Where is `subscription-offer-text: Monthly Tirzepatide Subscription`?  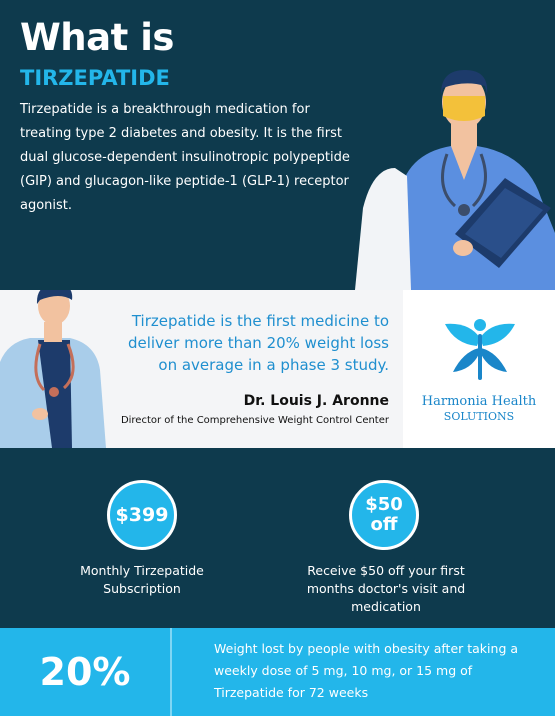 subscription-offer-text: Monthly Tirzepatide Subscription is located at coordinates (142, 579).